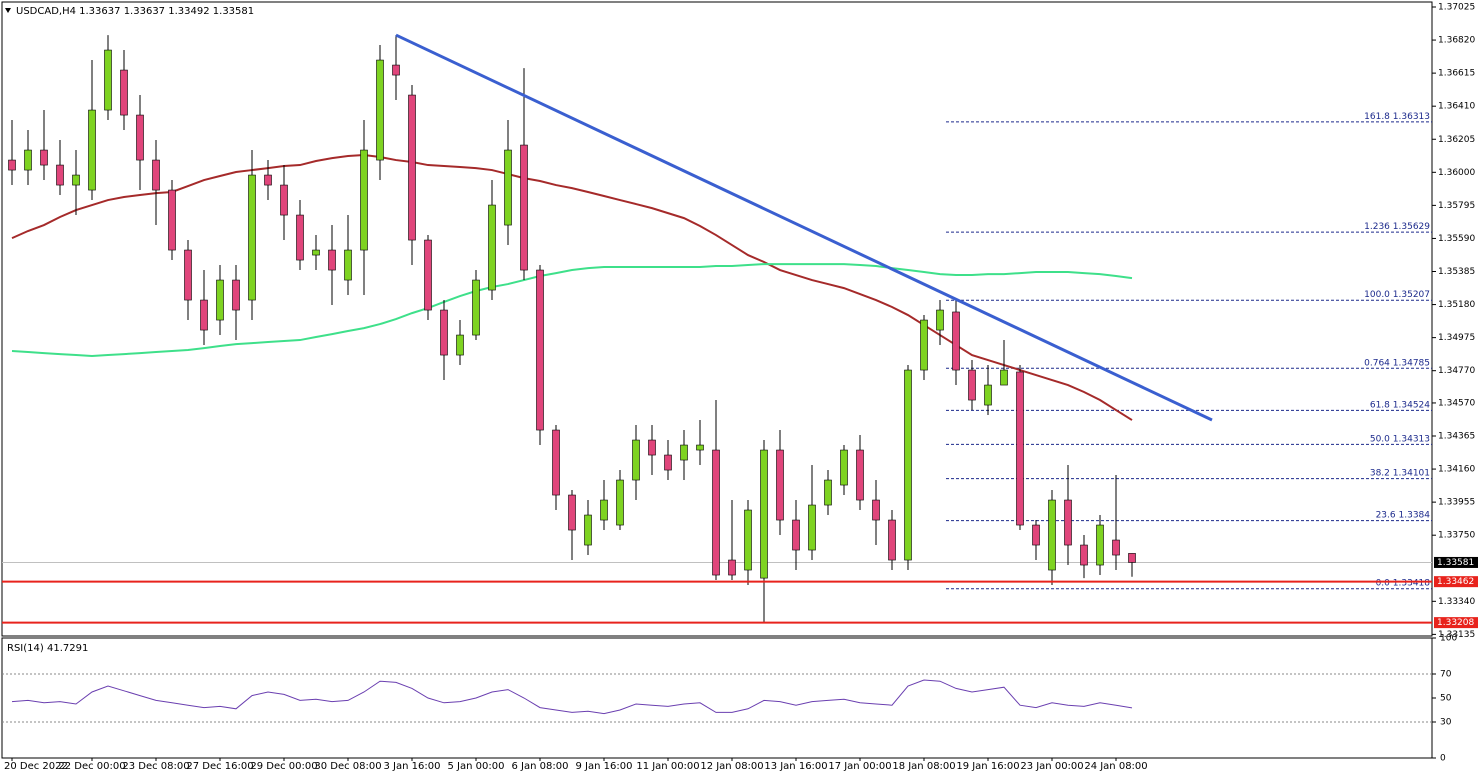  Describe the element at coordinates (1456, 470) in the screenshot. I see `y-tick-label: 1.34160` at that location.